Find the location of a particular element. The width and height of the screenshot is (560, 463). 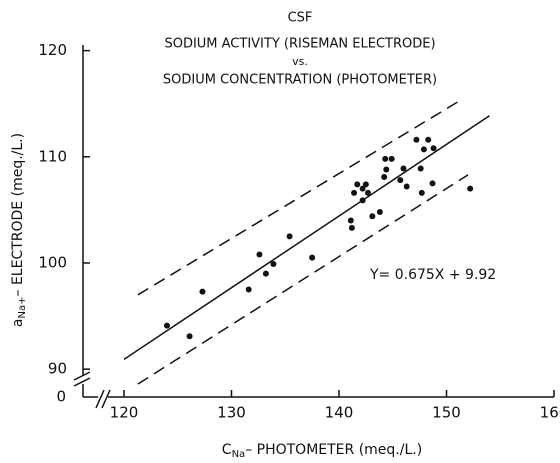

title-line: SODIUM ACTIVITY (RISEMAN ELECTRODE) is located at coordinates (299, 44).